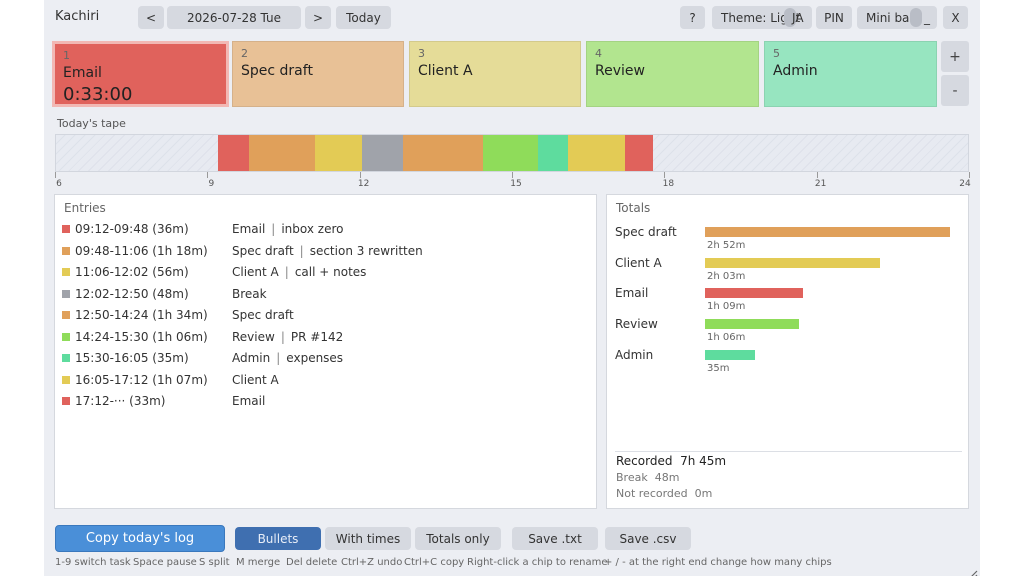 The height and width of the screenshot is (576, 1024). I want to click on totals-value: 1h 06m, so click(726, 338).